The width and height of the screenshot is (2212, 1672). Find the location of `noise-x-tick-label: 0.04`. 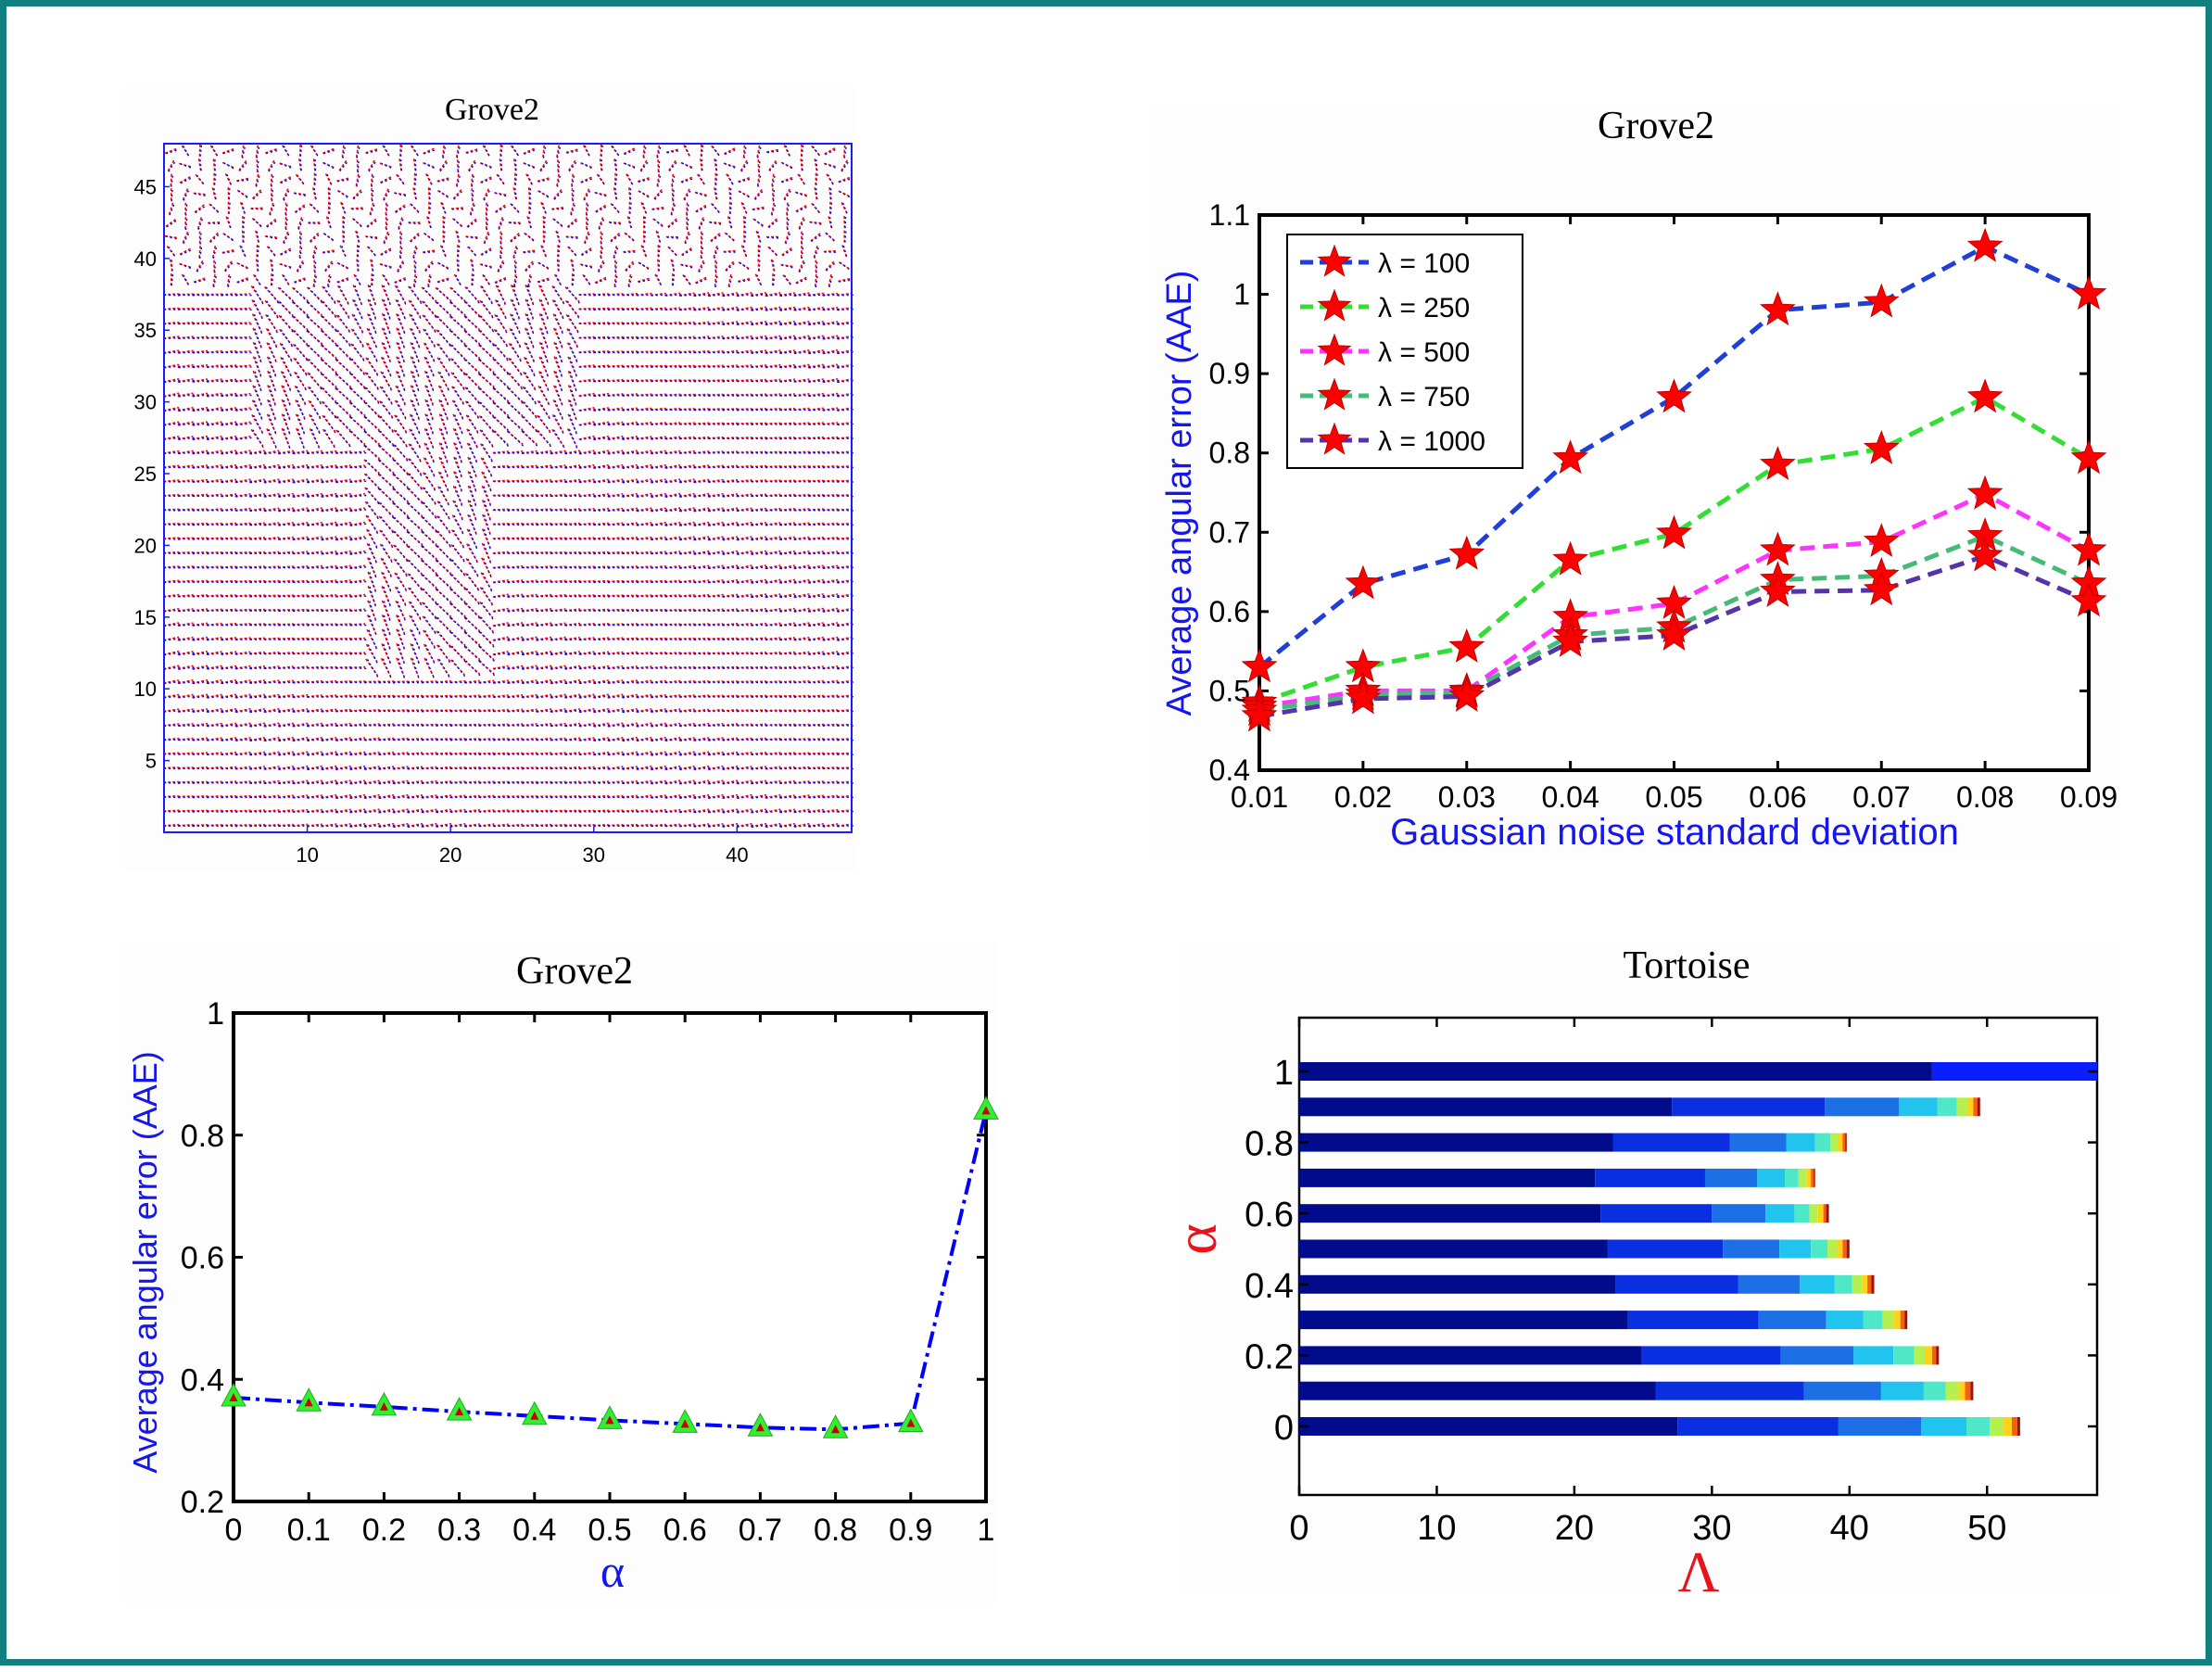

noise-x-tick-label: 0.04 is located at coordinates (1570, 797).